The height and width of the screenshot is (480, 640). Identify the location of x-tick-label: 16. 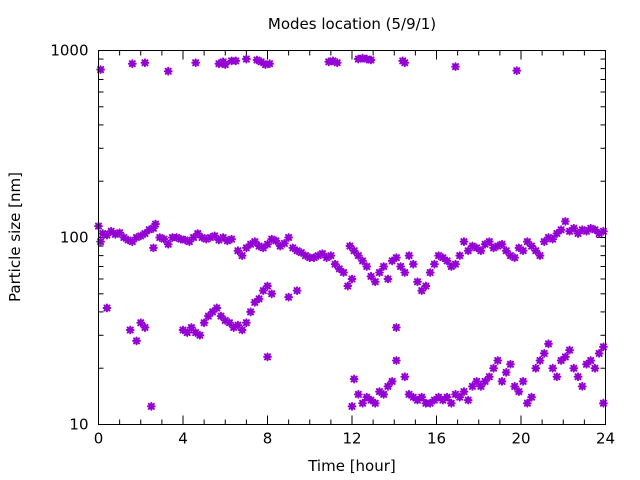
(436, 439).